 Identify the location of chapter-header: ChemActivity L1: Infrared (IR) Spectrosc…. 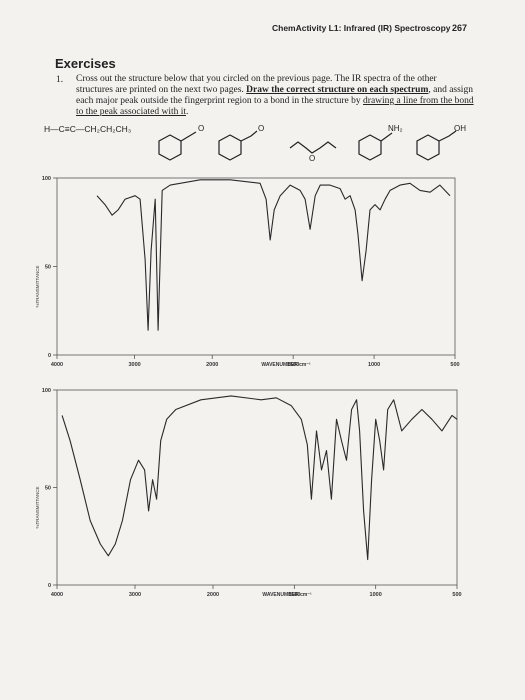
(361, 28).